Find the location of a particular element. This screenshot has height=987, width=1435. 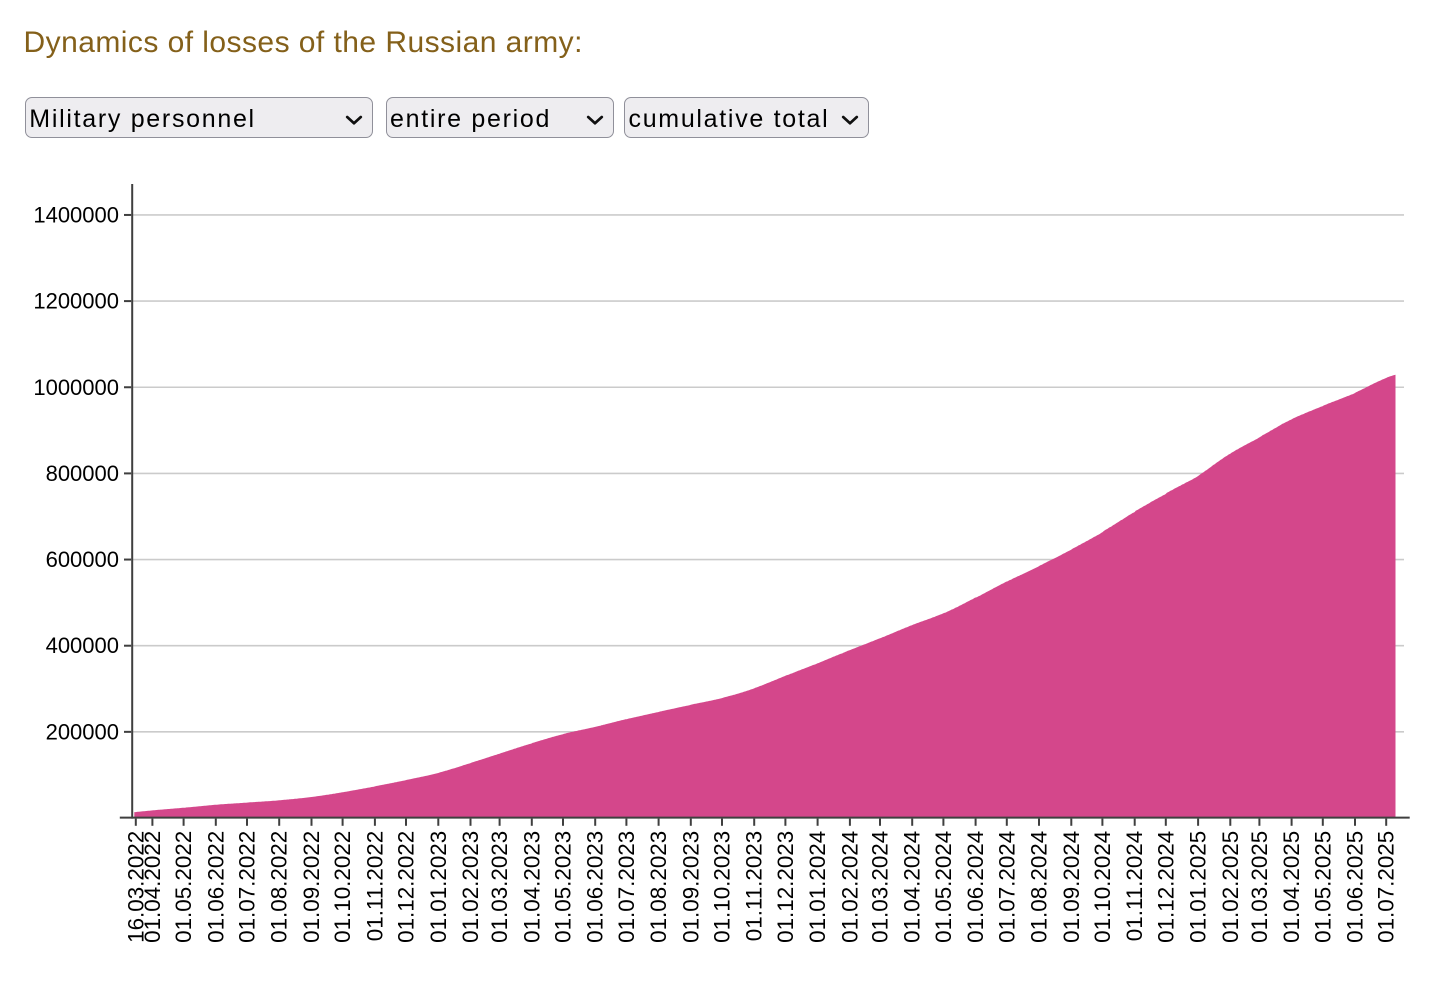

svg-text: 01.09.2023 is located at coordinates (690, 887).